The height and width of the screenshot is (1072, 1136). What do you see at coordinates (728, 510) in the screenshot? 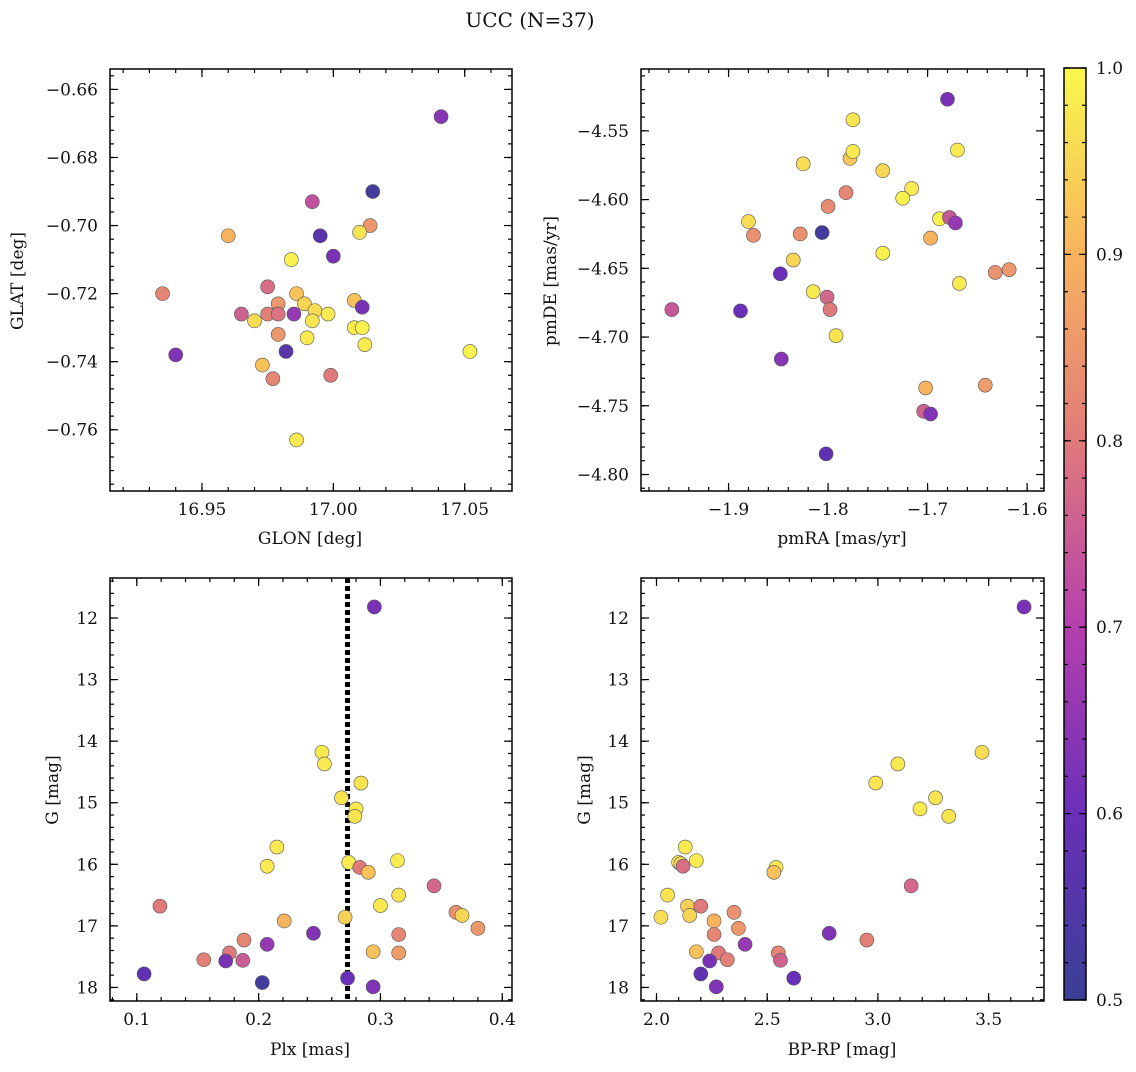
I see `x-tick-label: −1.9` at bounding box center [728, 510].